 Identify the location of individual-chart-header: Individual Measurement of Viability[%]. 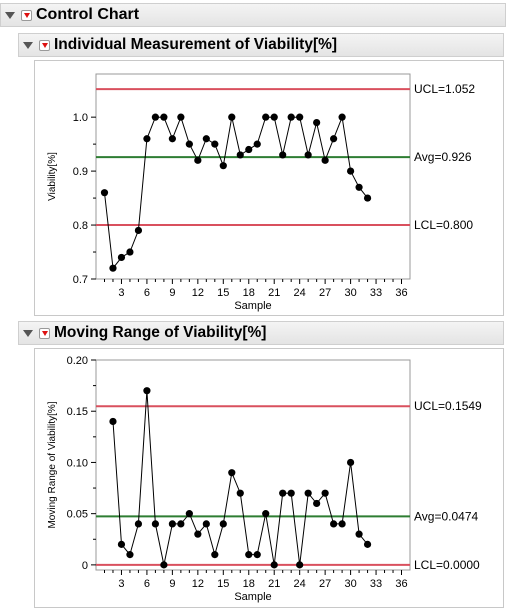
(261, 45).